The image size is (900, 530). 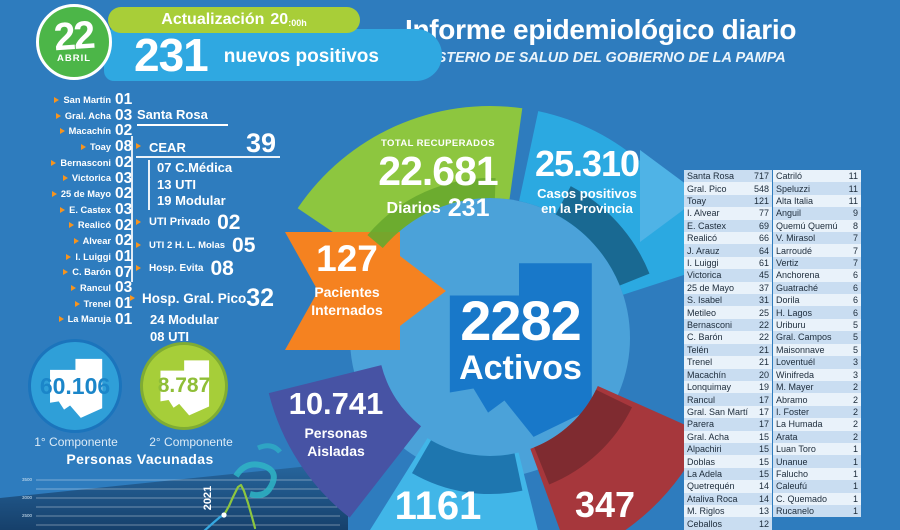 What do you see at coordinates (87, 99) in the screenshot?
I see `town-name: San Martín` at bounding box center [87, 99].